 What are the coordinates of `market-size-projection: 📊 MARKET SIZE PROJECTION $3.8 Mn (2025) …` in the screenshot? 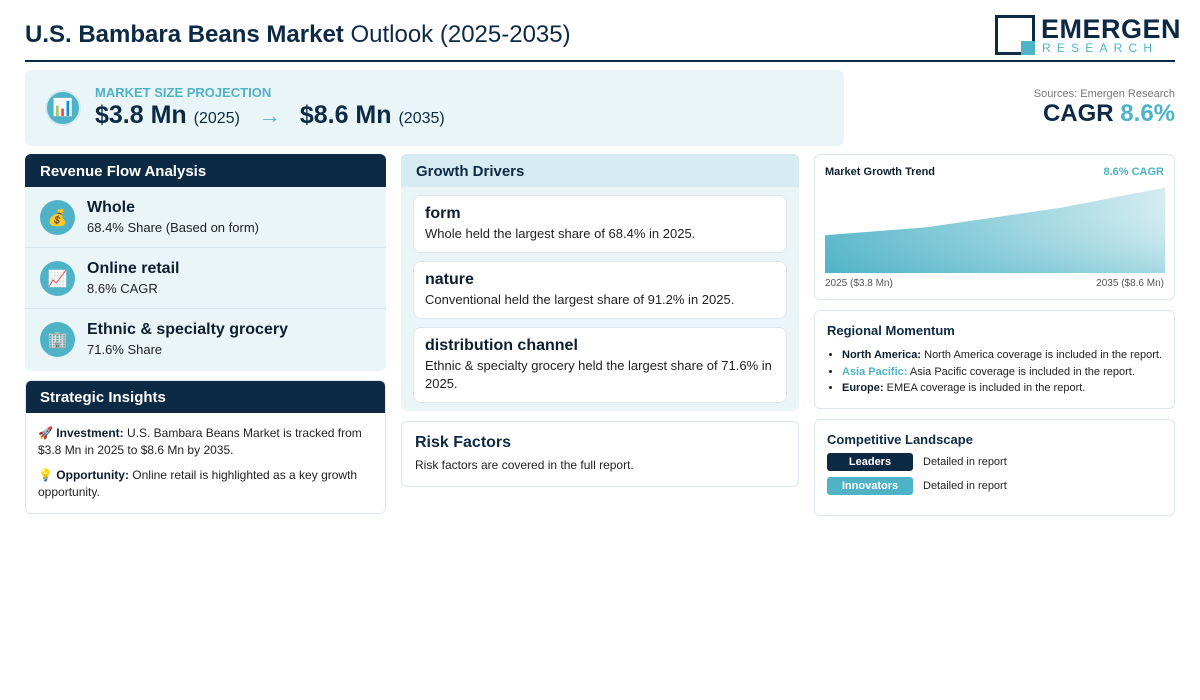 It's located at (434, 108).